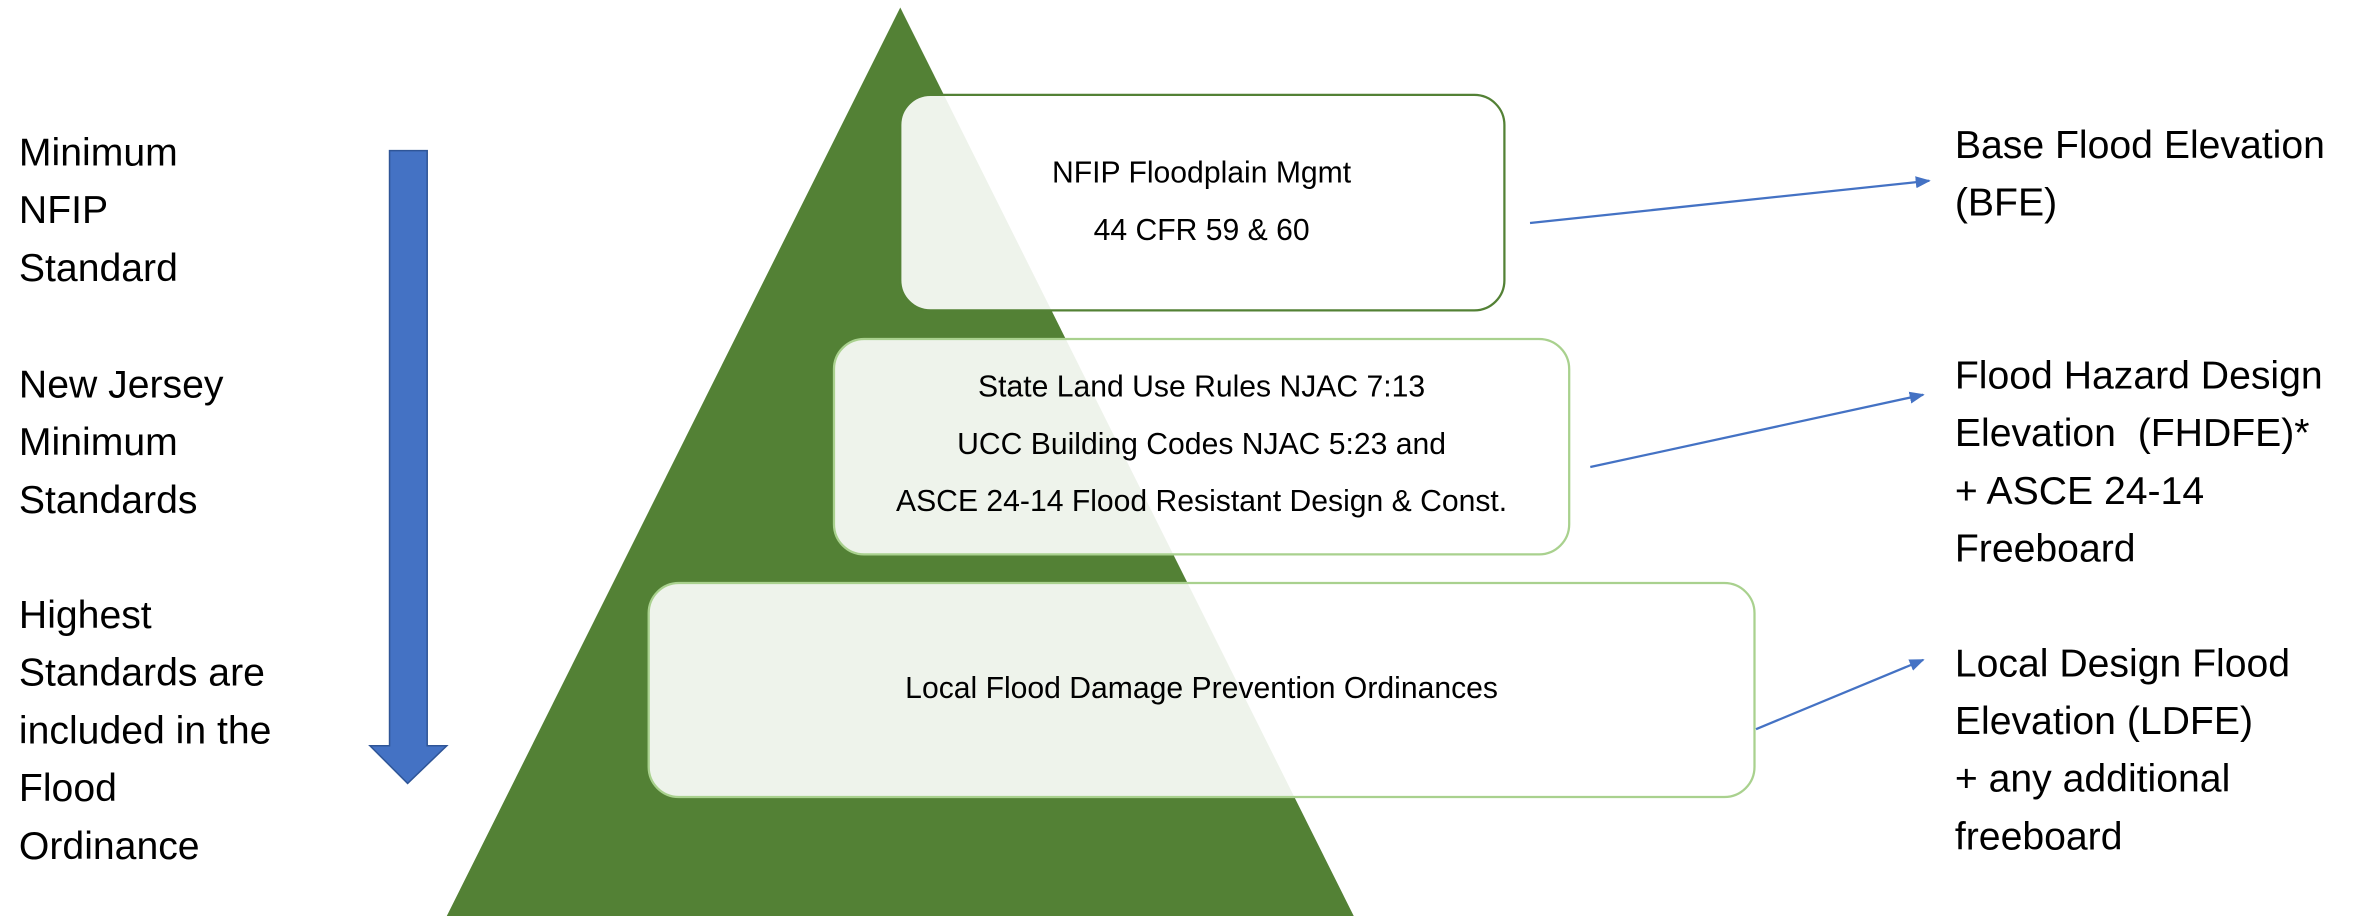  I want to click on box-text: UCC Building Codes NJAC 5:23 and, so click(1201, 444).